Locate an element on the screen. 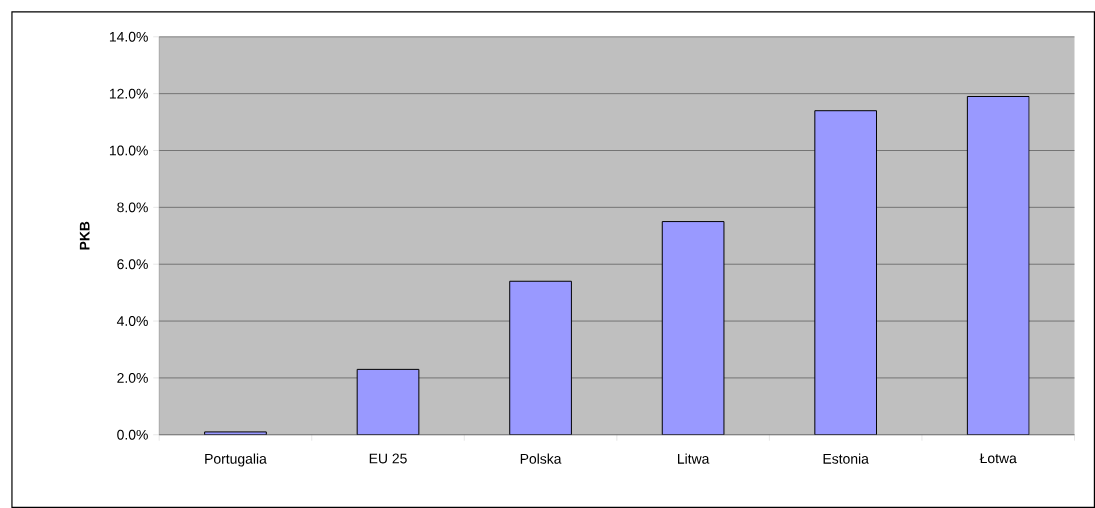 This screenshot has height=508, width=1095. y-tick-label: 12.0% is located at coordinates (128, 93).